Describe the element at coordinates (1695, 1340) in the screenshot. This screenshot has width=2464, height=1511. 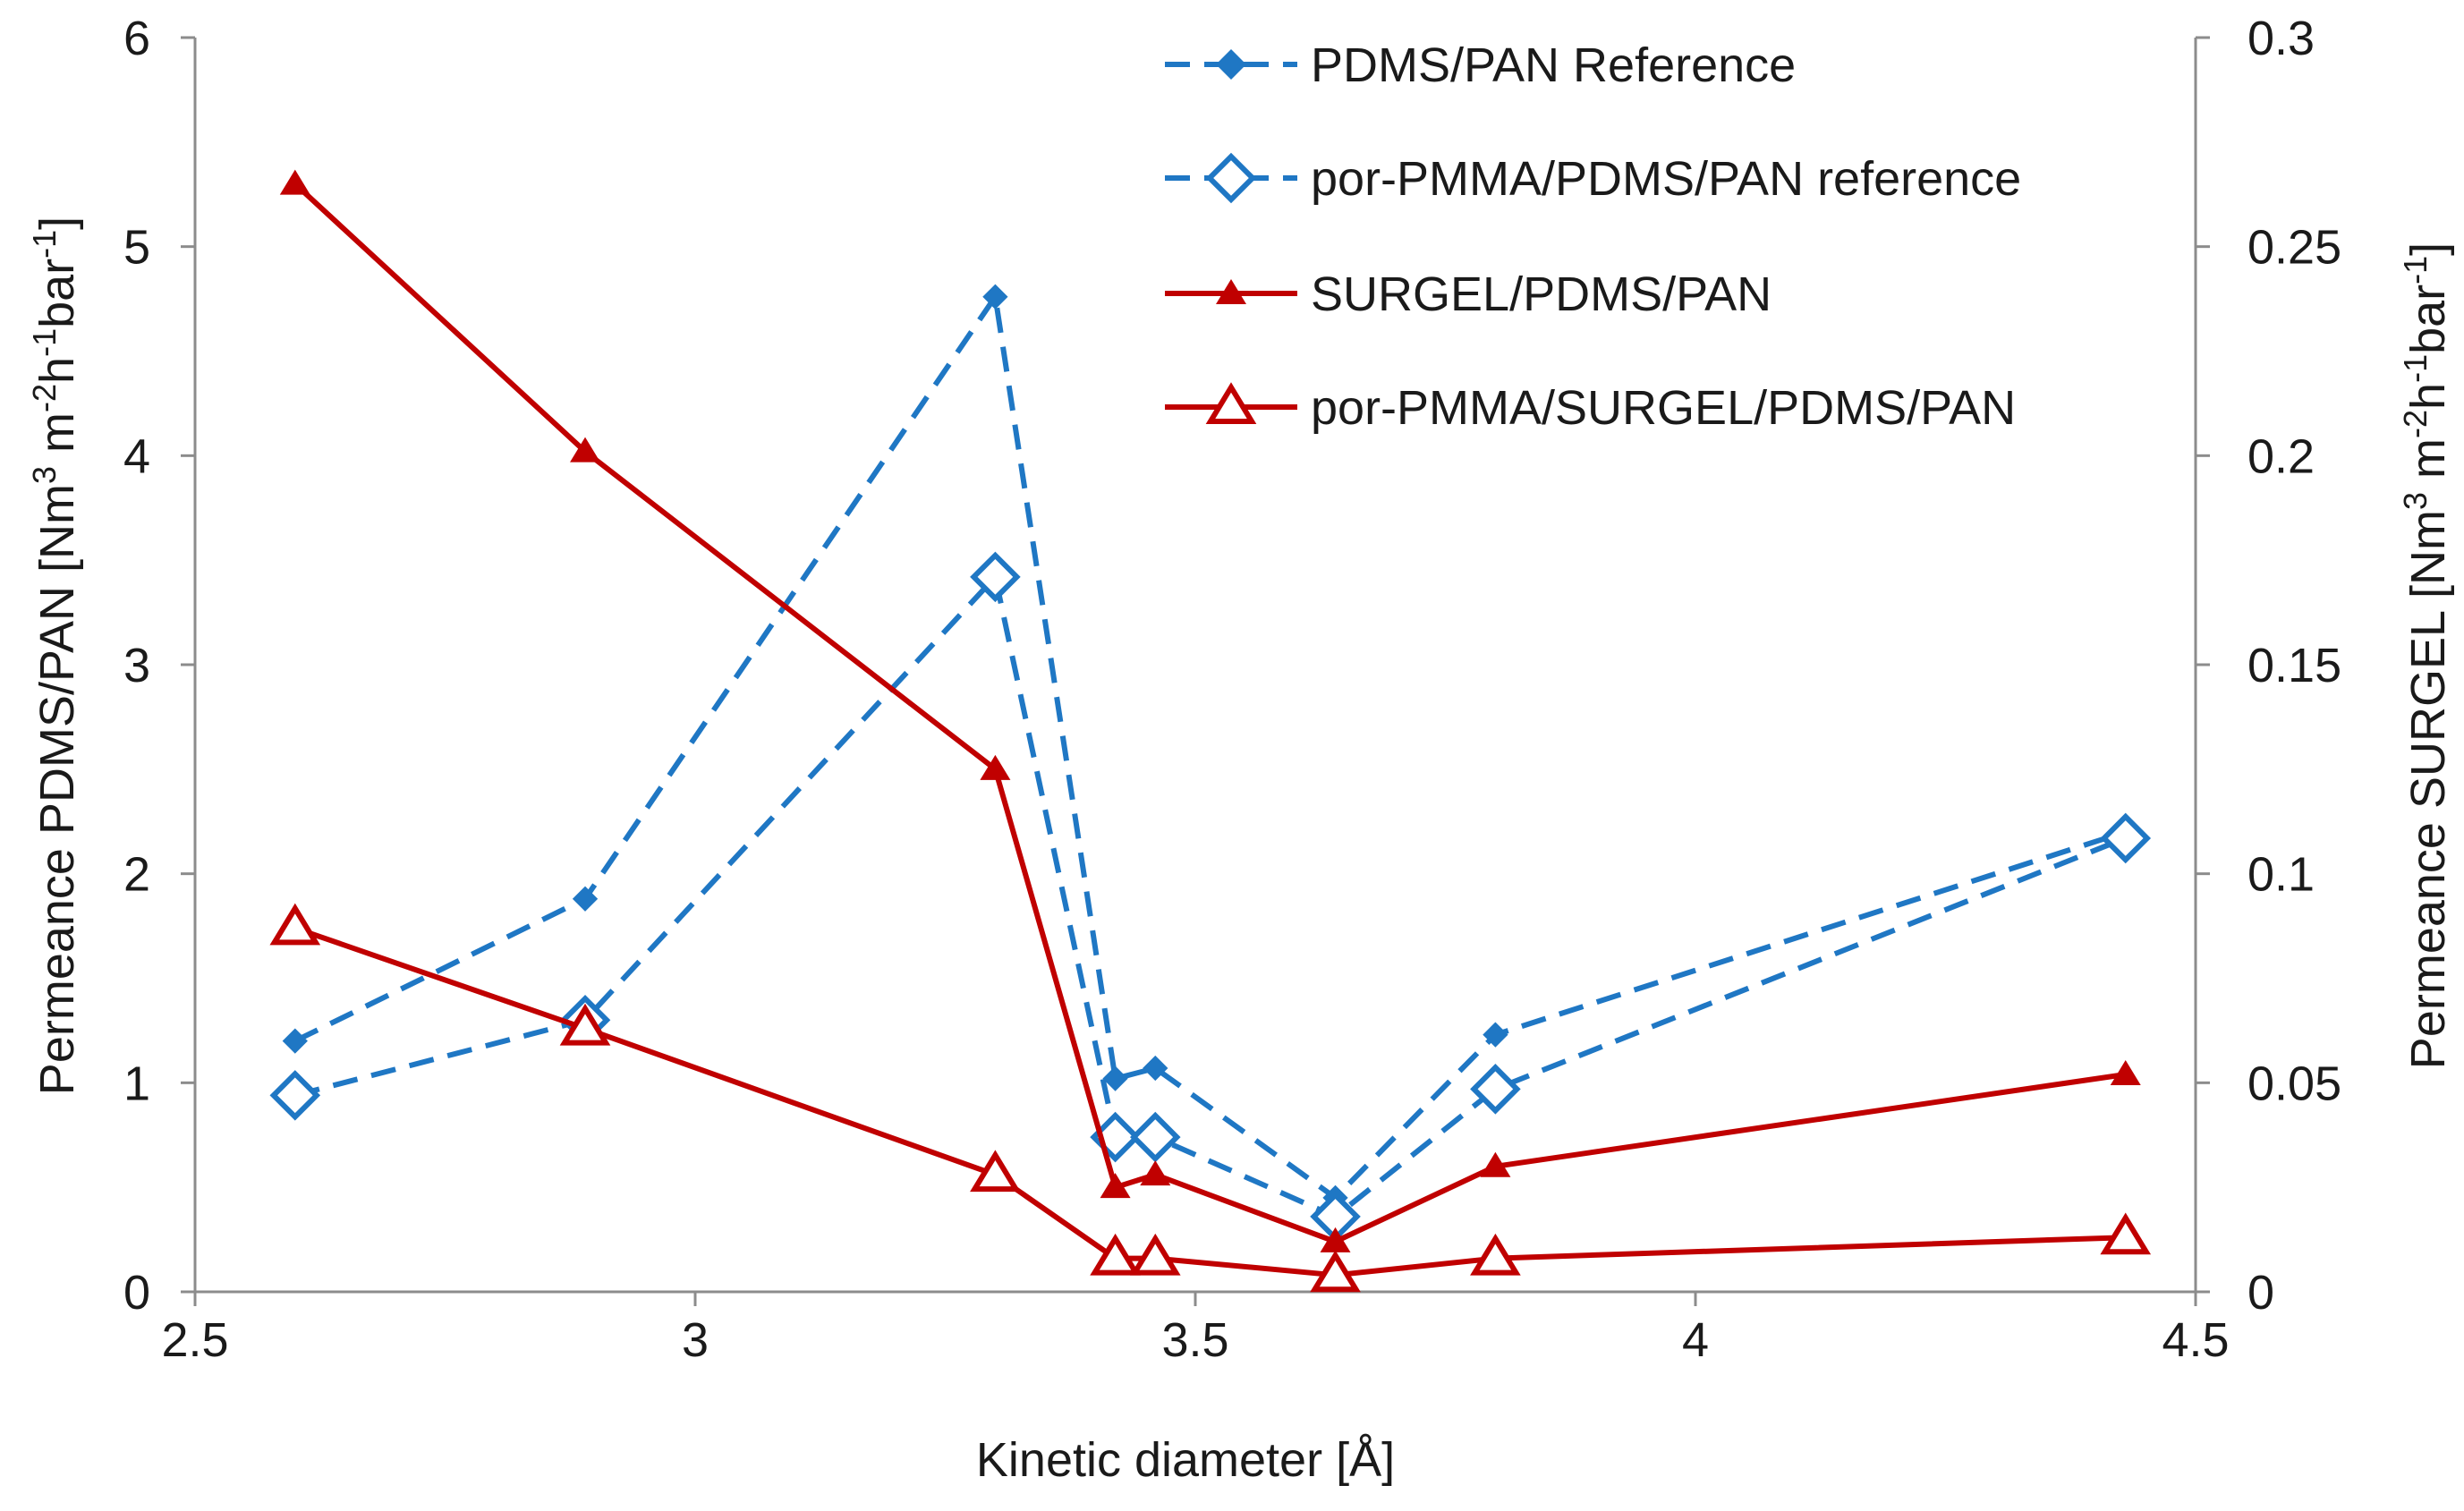
I see `x-tick-label: 4` at that location.